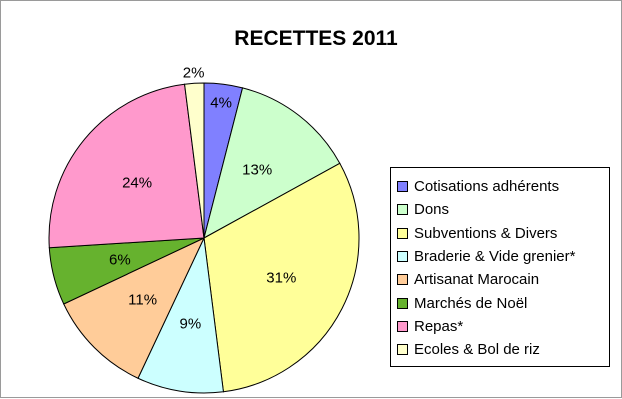  What do you see at coordinates (486, 233) in the screenshot?
I see `legend-label: Subventions & Divers` at bounding box center [486, 233].